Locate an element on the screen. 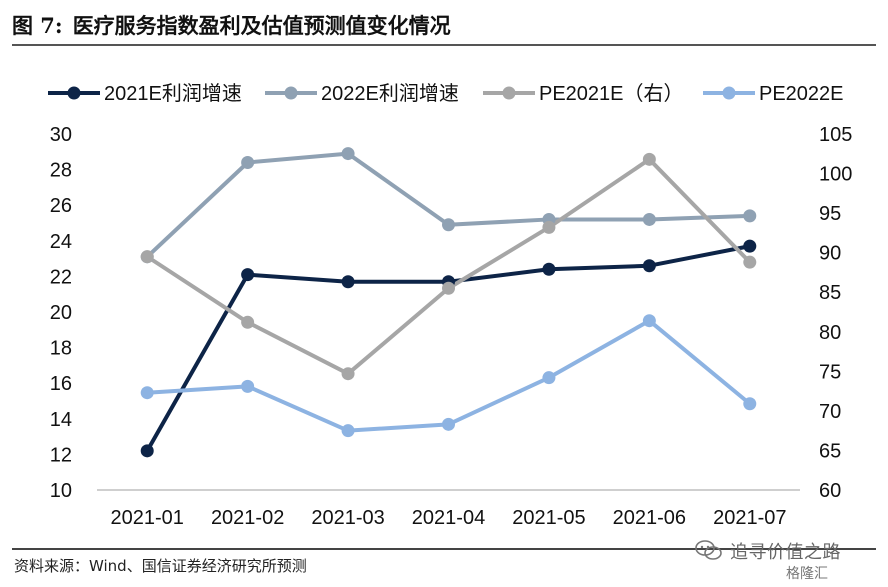 The width and height of the screenshot is (888, 587). left-tick-label: 22 is located at coordinates (61, 277).